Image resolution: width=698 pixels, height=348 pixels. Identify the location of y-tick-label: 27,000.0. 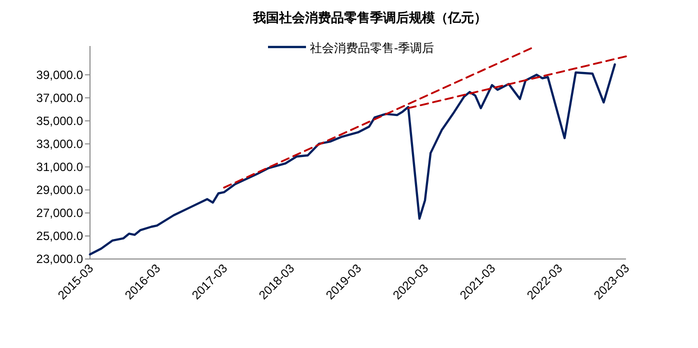
(60, 213).